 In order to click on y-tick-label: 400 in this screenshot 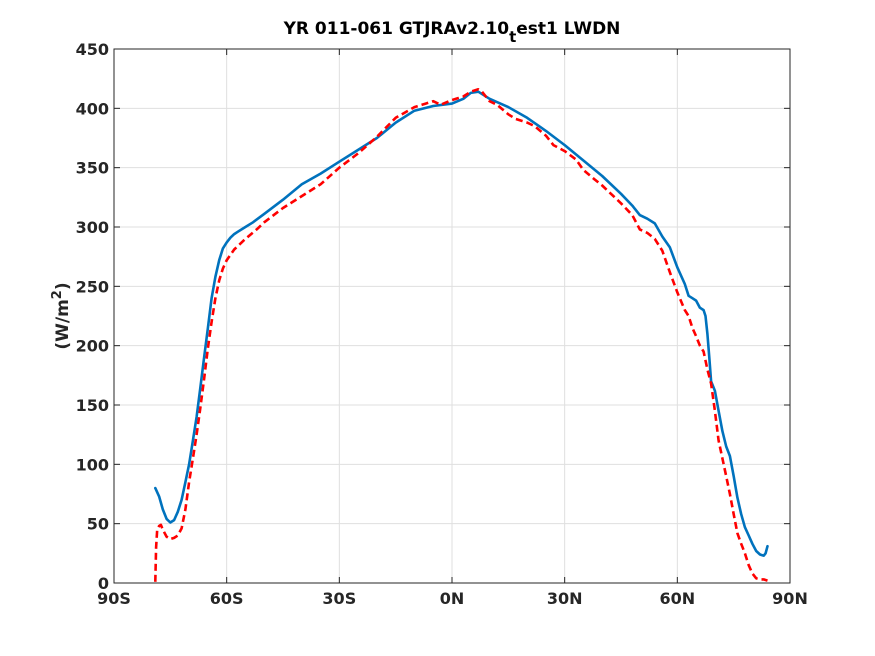, I will do `click(92, 108)`.